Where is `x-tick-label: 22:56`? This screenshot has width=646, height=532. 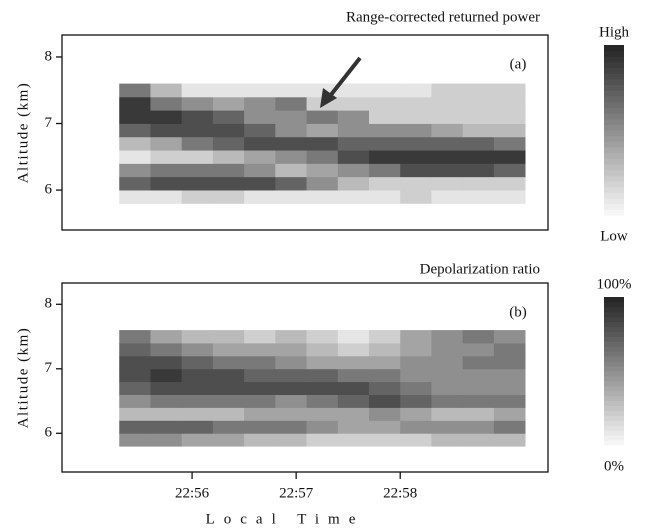 x-tick-label: 22:56 is located at coordinates (192, 493).